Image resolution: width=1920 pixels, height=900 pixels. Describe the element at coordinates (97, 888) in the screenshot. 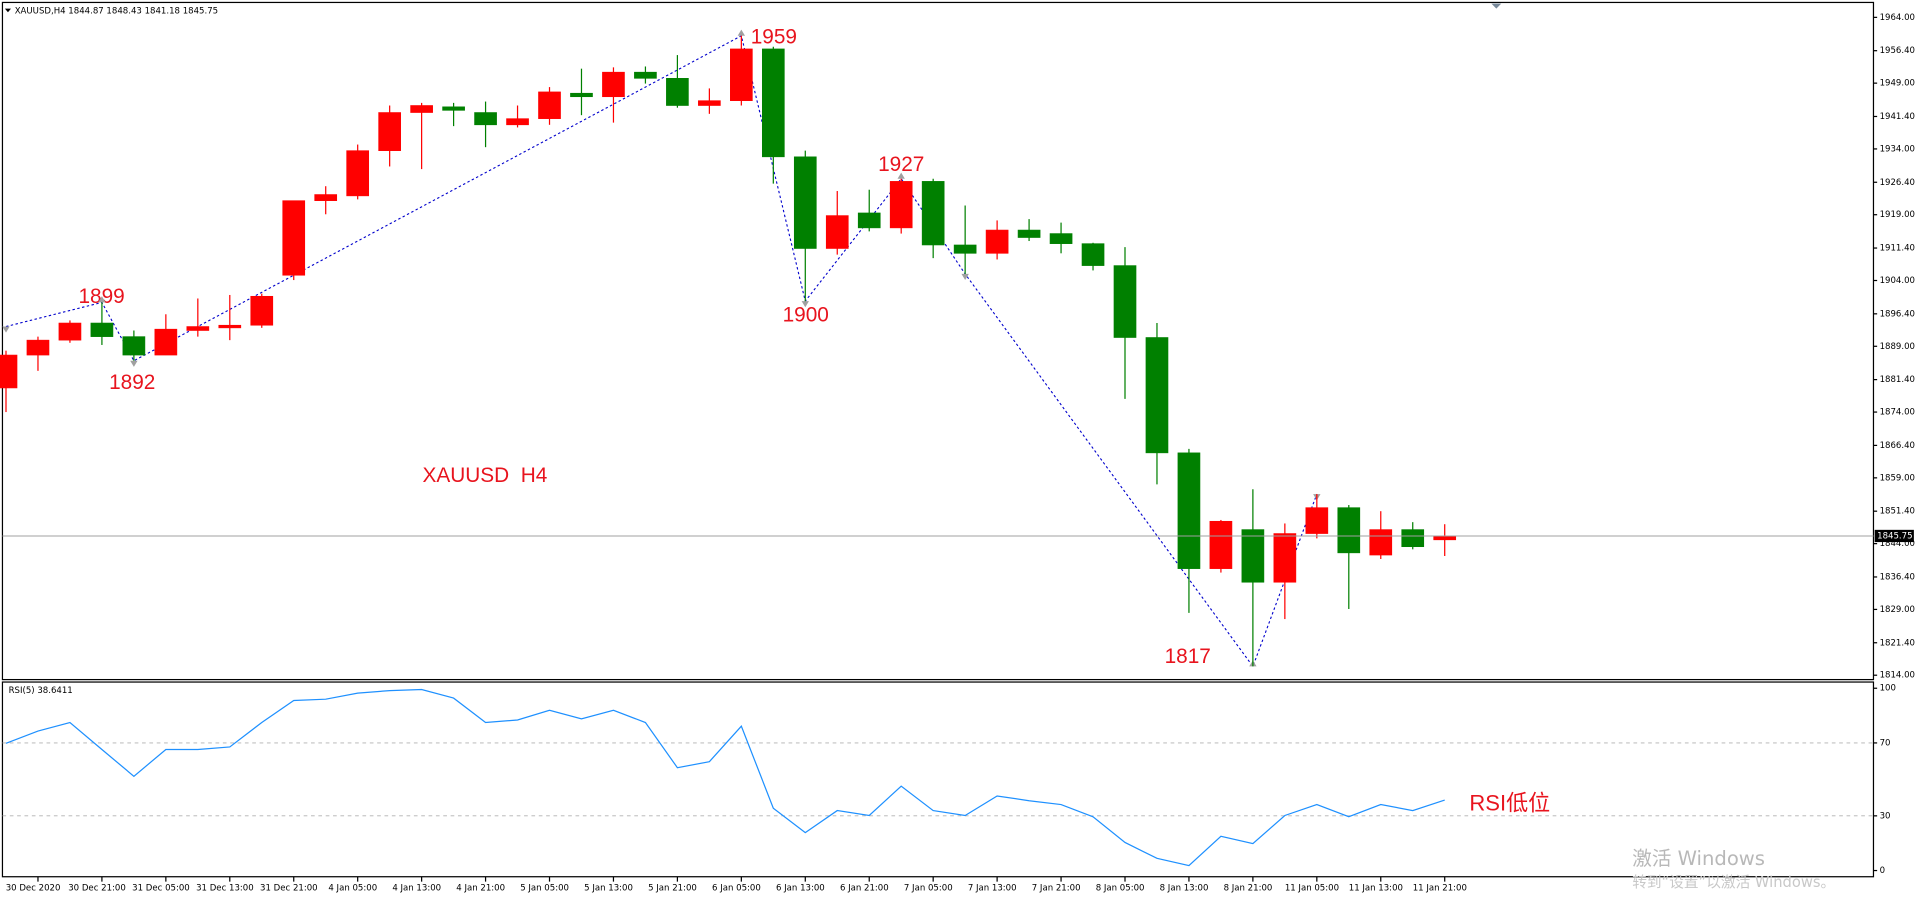

I see `x-tick-label: 30 Dec 21:00` at that location.